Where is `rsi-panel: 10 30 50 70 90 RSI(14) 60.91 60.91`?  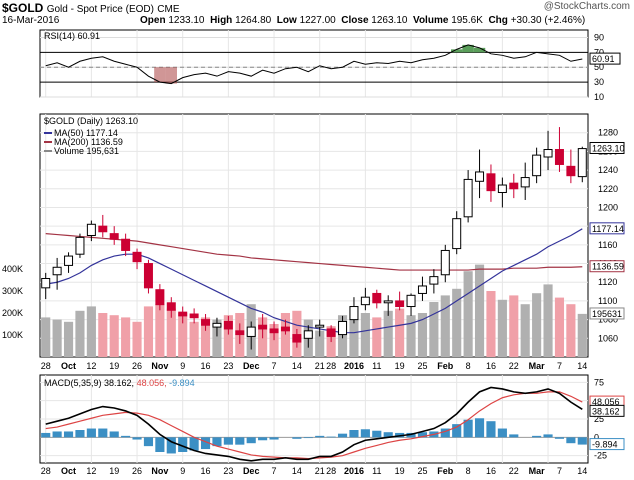 rsi-panel: 10 30 50 70 90 RSI(14) 60.91 60.91 is located at coordinates (330, 65).